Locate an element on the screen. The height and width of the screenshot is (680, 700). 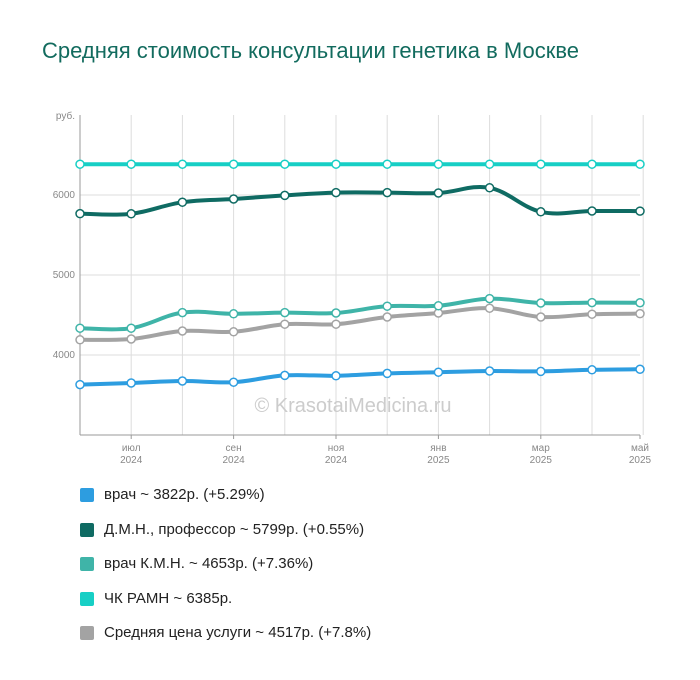
legend-label: Средняя цена услуги ~ 4517р. (+7.8%) is located at coordinates (238, 632).